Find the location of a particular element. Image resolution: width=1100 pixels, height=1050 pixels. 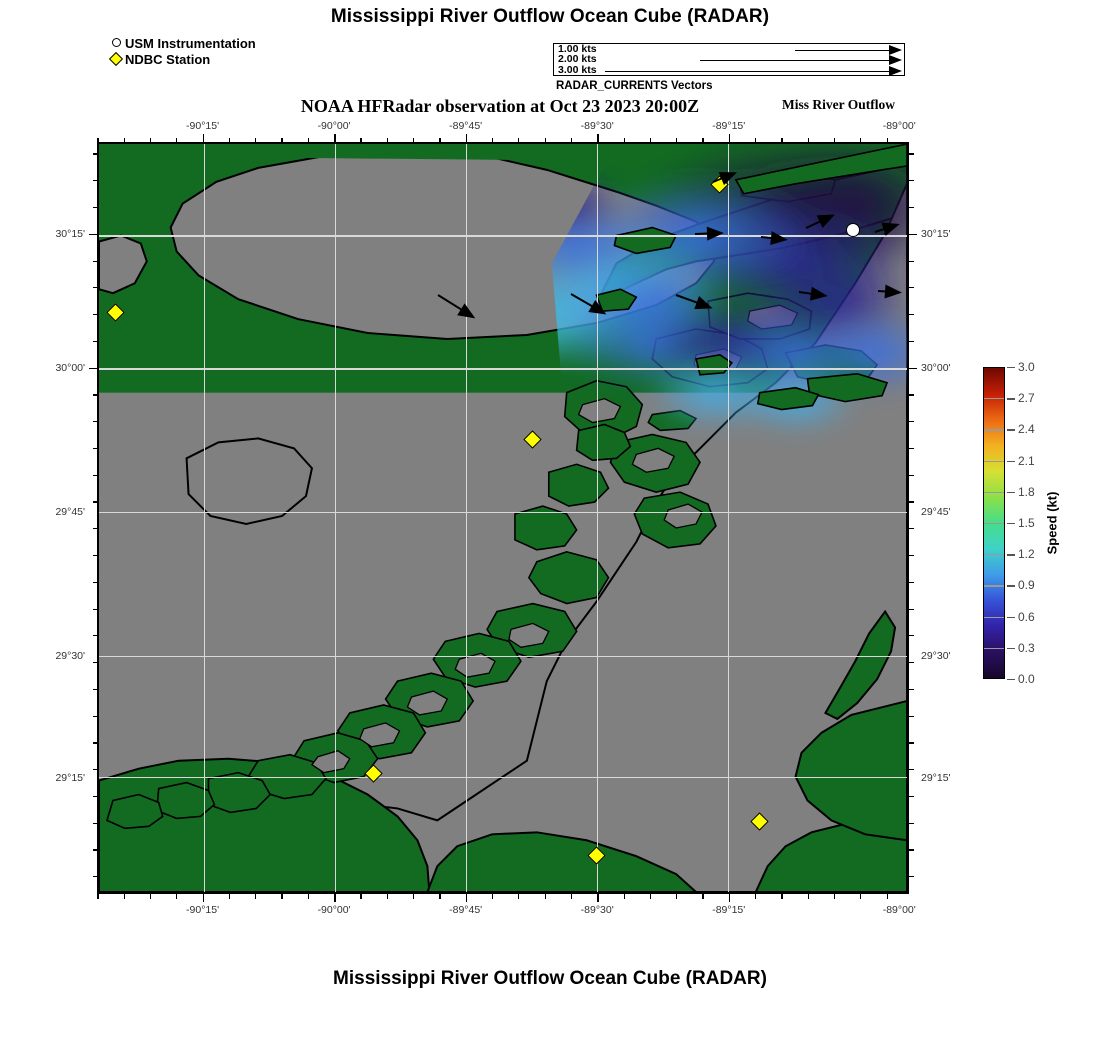

circle-icon is located at coordinates (117, 44).